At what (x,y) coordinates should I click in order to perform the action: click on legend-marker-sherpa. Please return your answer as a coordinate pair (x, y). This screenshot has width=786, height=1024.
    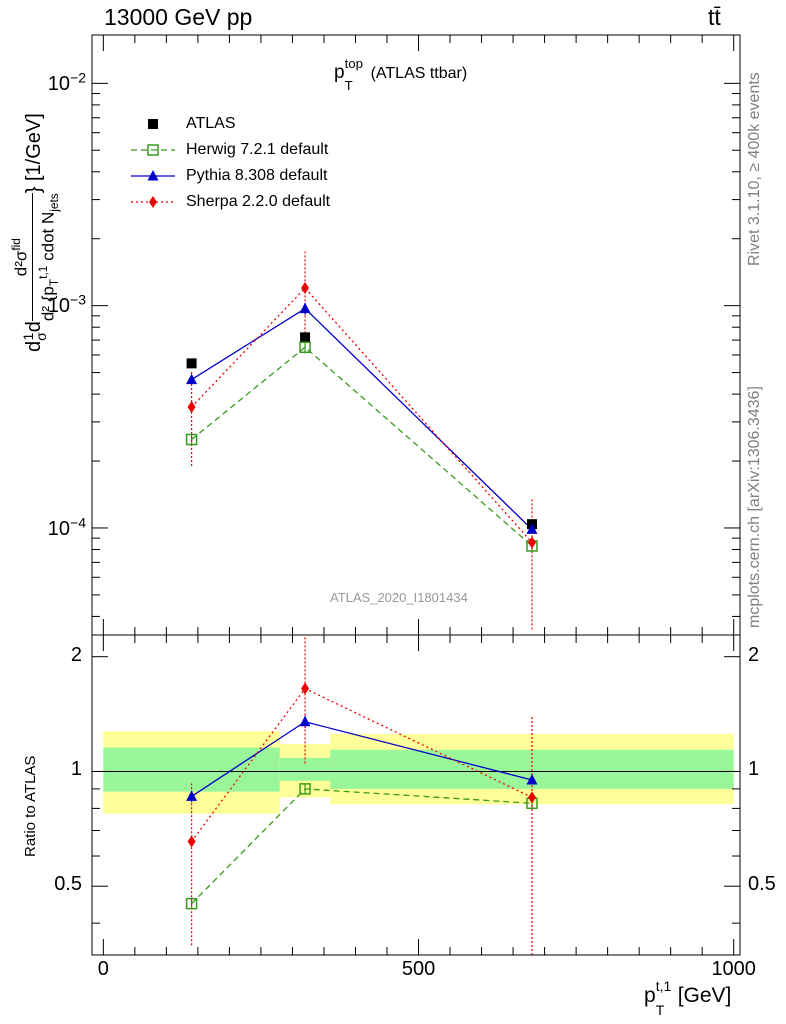
    Looking at the image, I should click on (153, 202).